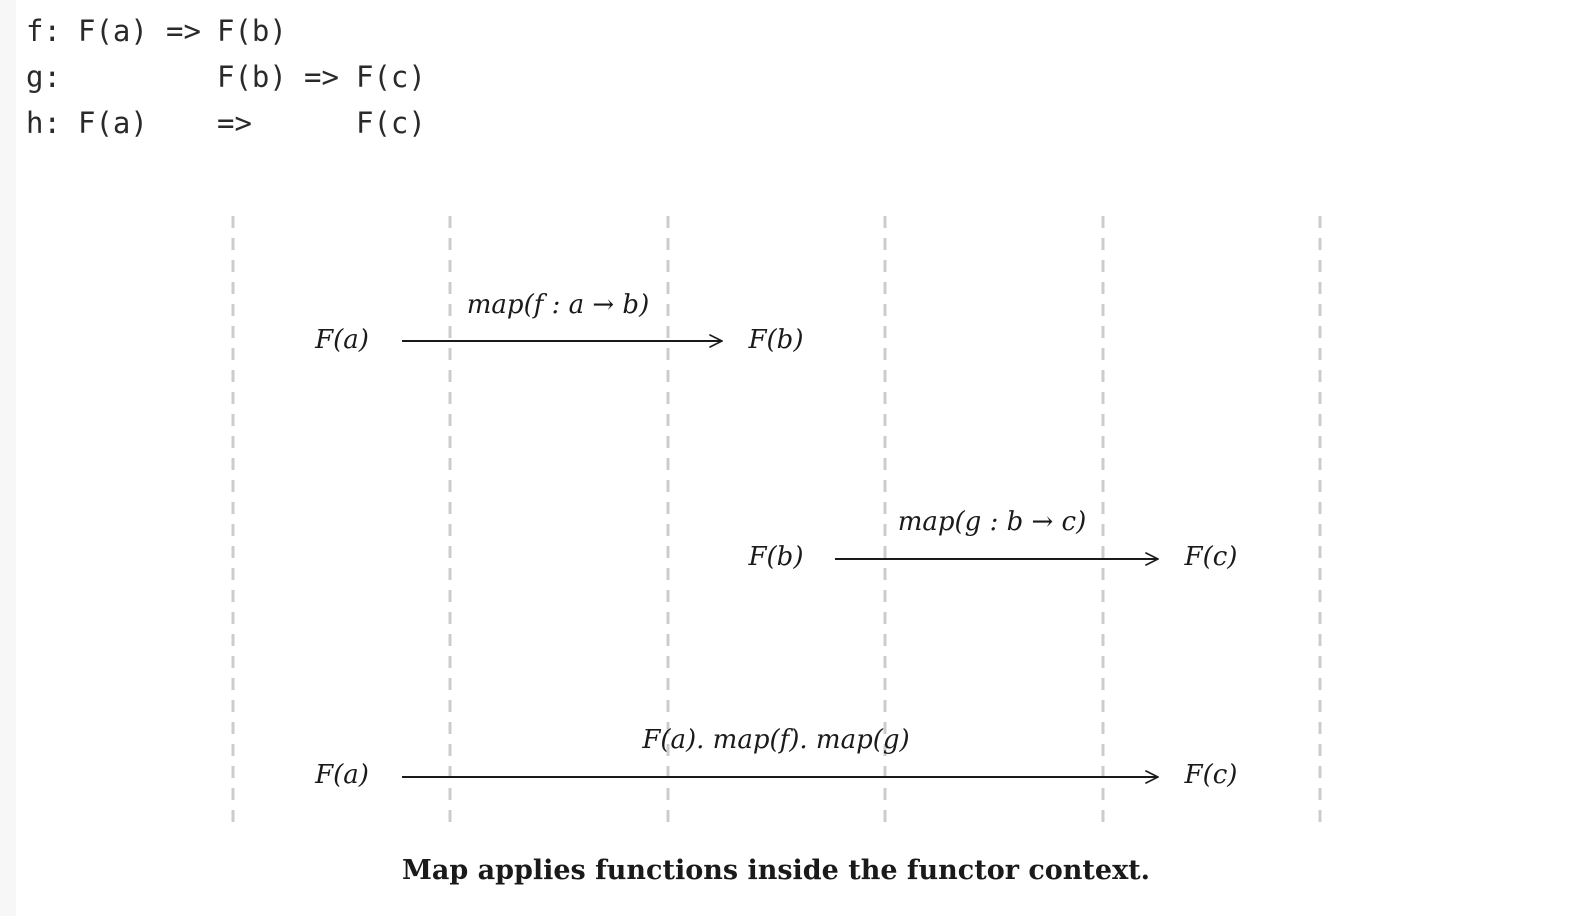  I want to click on node-target: F(b), so click(776, 340).